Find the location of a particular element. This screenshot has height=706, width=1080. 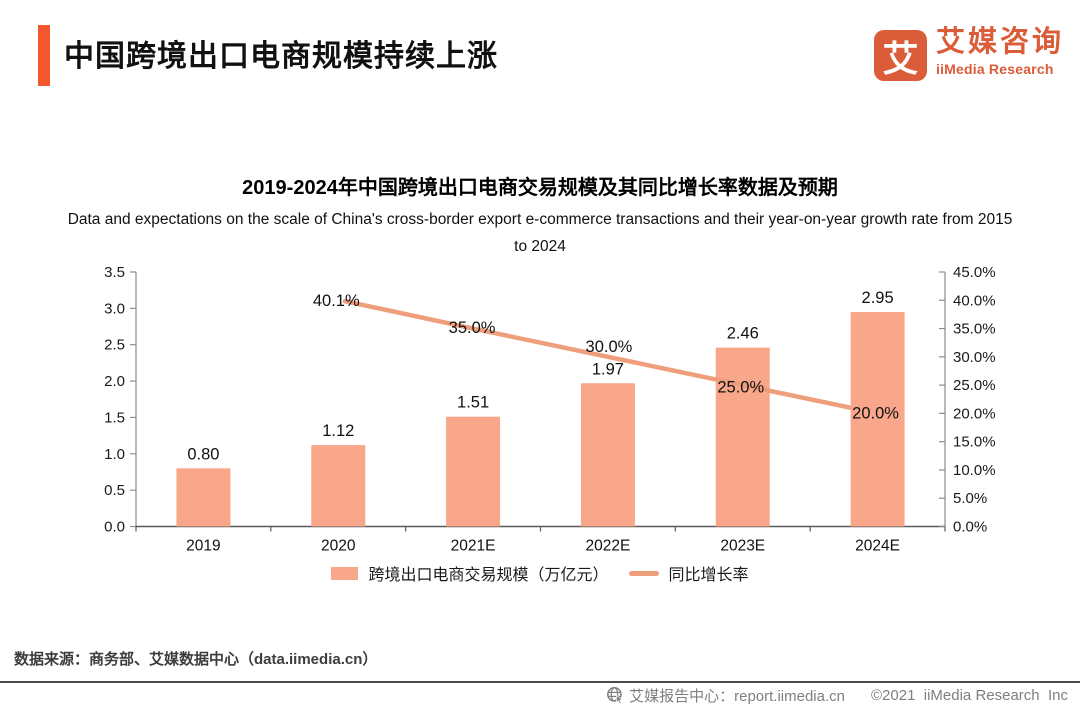

title-accent-bar is located at coordinates (44, 55).